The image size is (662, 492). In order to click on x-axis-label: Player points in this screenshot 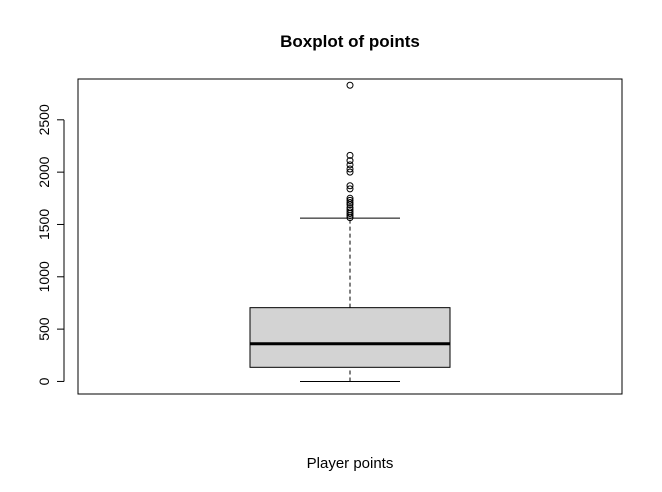, I will do `click(350, 463)`.